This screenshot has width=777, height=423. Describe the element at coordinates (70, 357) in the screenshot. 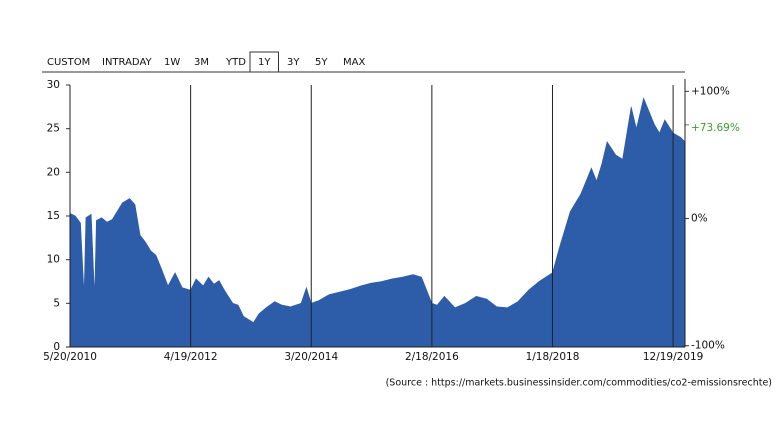

I see `x-tick-label: 5/20/2010` at that location.